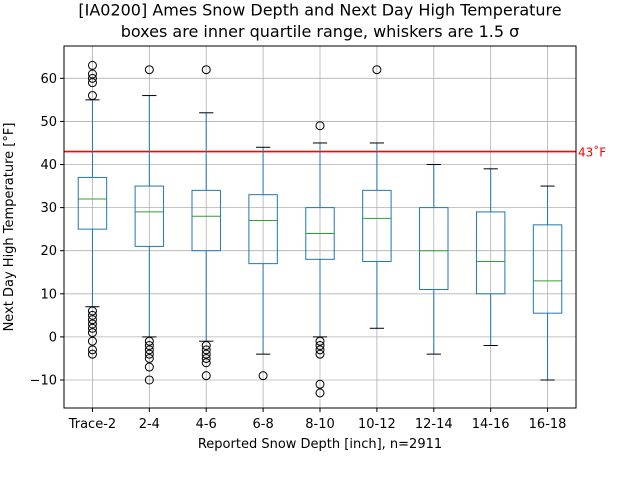 This screenshot has height=480, width=640. What do you see at coordinates (320, 424) in the screenshot?
I see `x-tick-label: 8-10` at bounding box center [320, 424].